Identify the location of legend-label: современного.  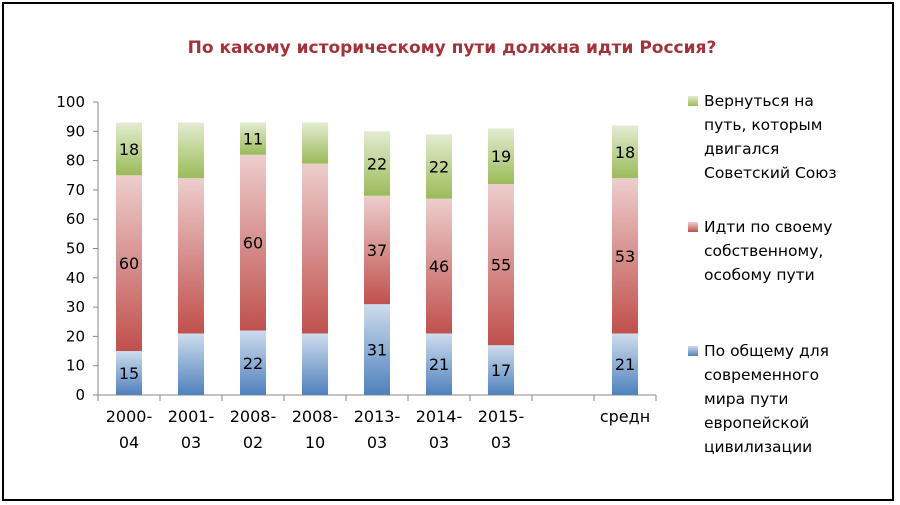
(761, 375).